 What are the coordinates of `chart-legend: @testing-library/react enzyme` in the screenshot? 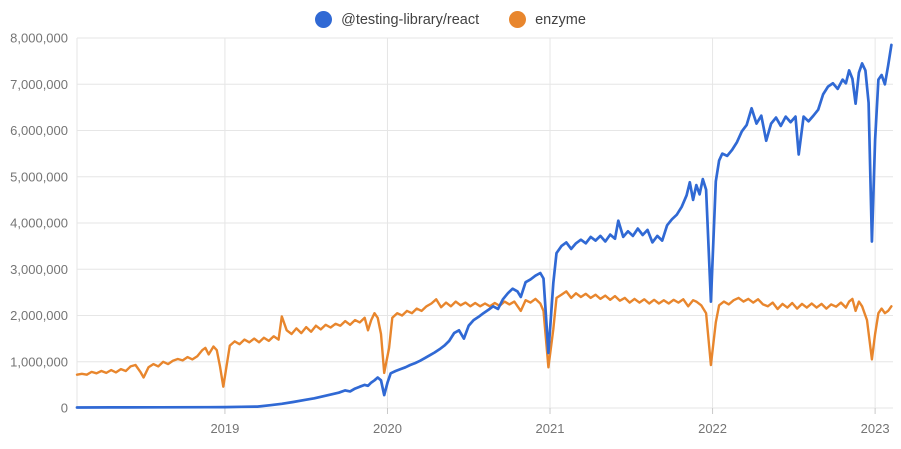 It's located at (450, 19).